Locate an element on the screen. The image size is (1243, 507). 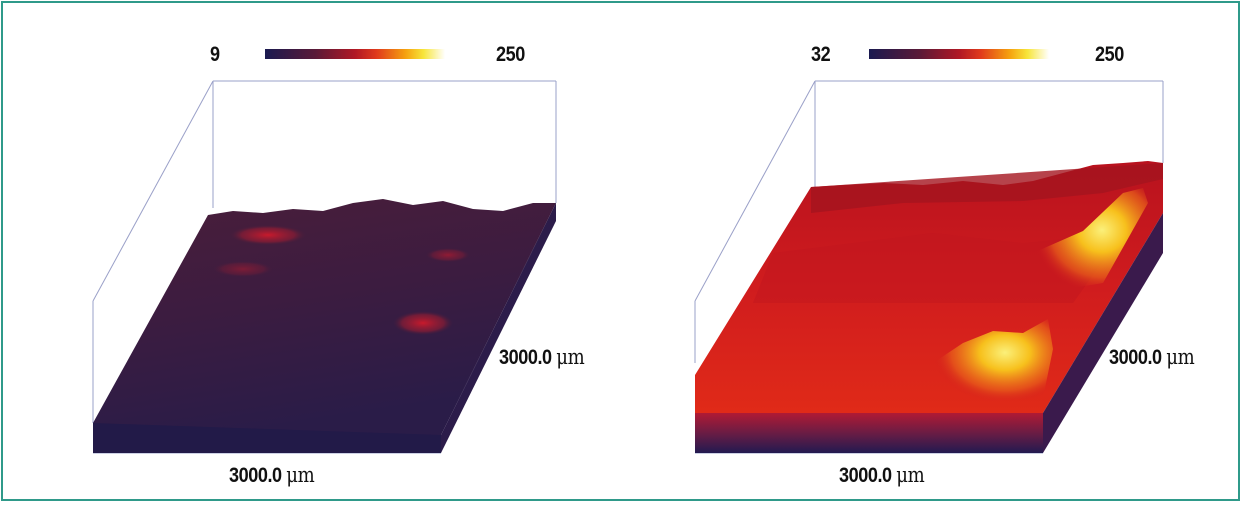
colorbar-right is located at coordinates (959, 54).